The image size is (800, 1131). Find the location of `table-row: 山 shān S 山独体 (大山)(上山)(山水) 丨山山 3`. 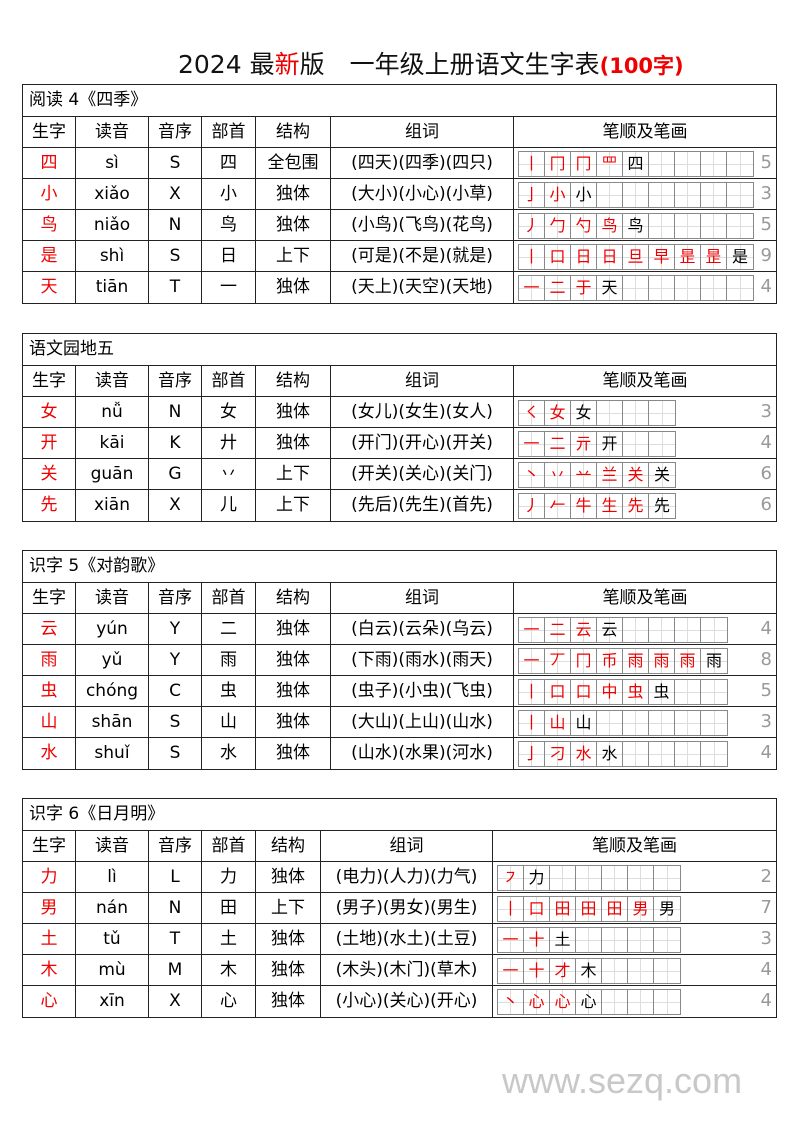

table-row: 山 shān S 山独体 (大山)(上山)(山水) 丨山山 3 is located at coordinates (399, 722).